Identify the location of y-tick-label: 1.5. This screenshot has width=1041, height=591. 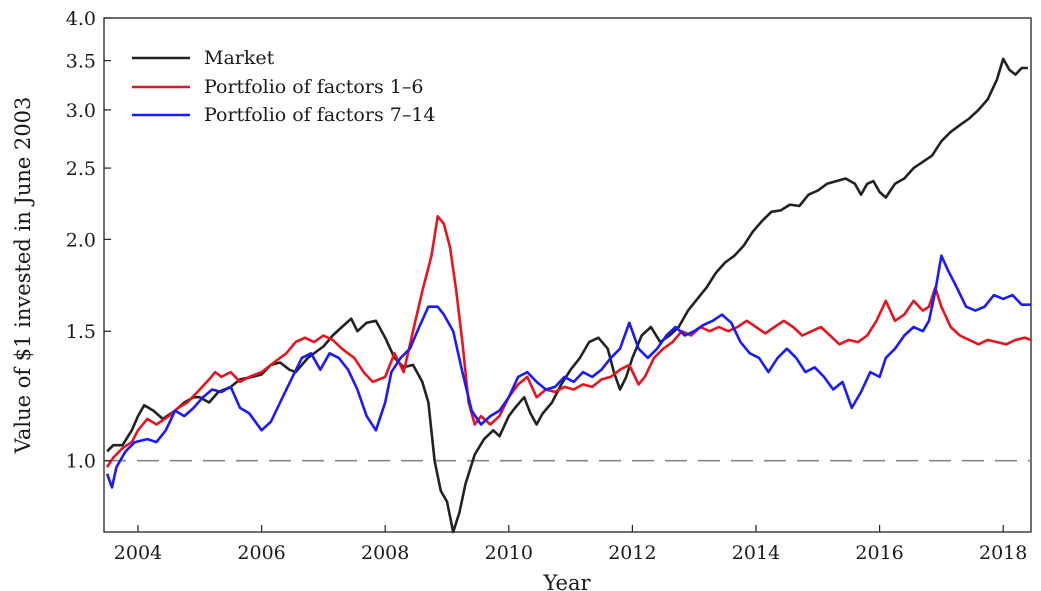
(81, 332).